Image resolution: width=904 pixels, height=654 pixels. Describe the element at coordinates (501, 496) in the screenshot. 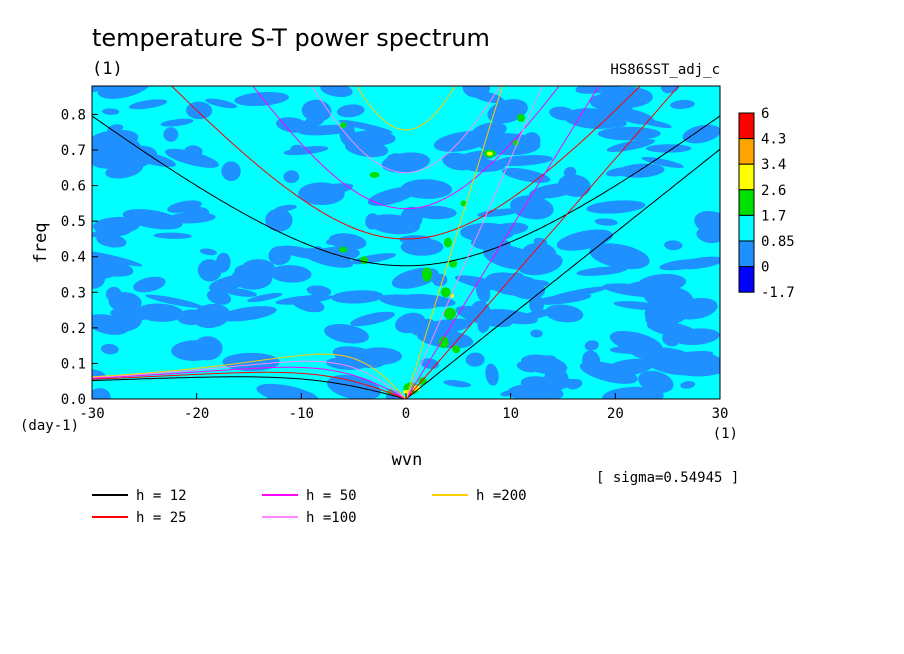

I see `legend-label: h =200` at that location.